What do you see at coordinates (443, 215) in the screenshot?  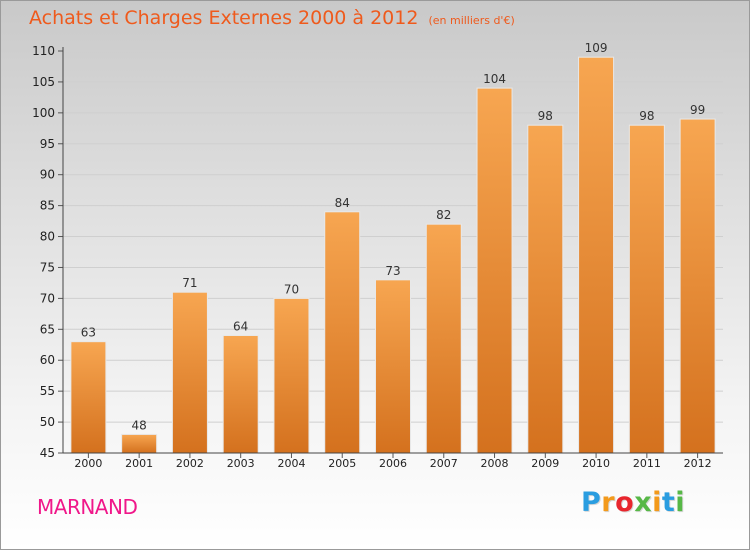 I see `bar-value-label: 82` at bounding box center [443, 215].